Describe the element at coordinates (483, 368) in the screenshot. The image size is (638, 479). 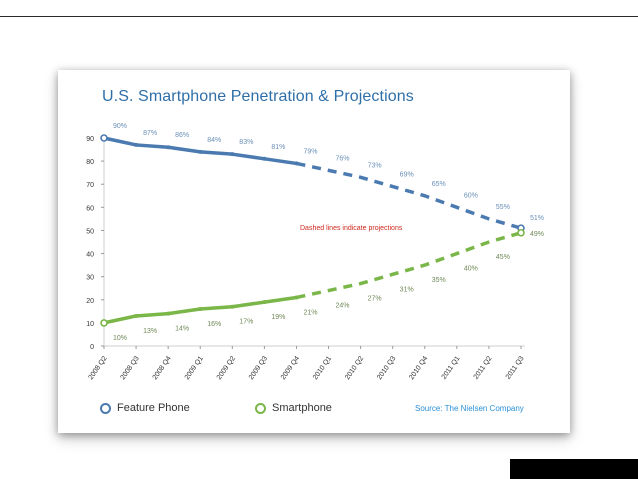
I see `x-tick-label: 2011 Q2` at that location.